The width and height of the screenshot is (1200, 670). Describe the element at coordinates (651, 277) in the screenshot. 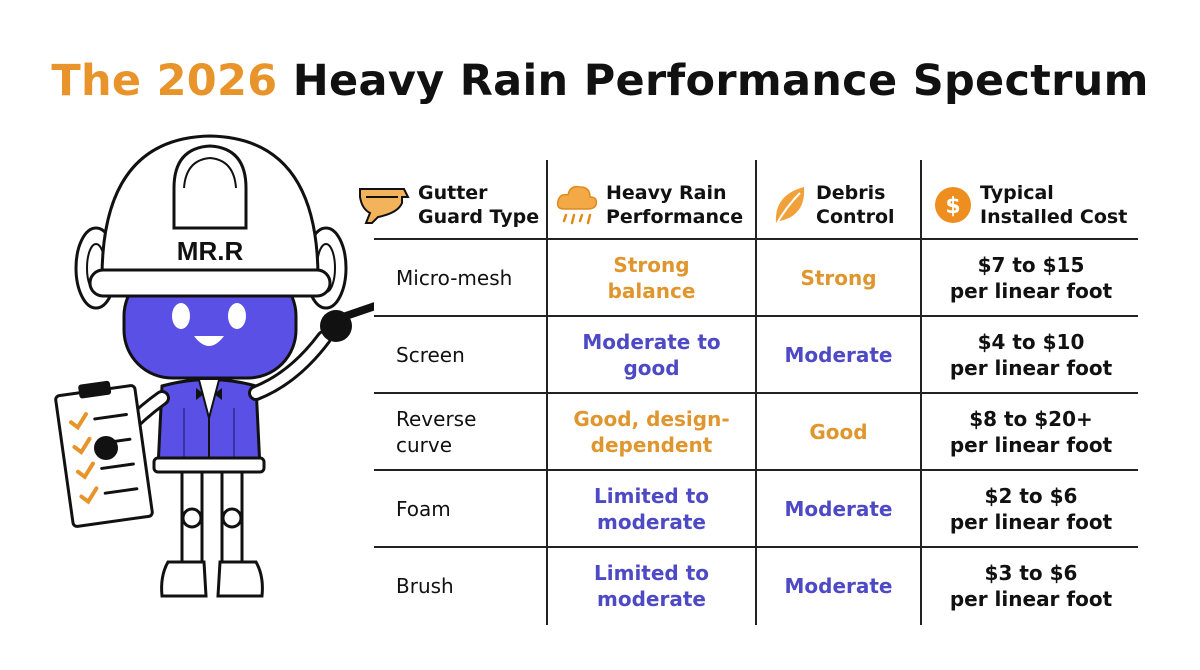

I see `table-row-performance: Strong balance` at that location.